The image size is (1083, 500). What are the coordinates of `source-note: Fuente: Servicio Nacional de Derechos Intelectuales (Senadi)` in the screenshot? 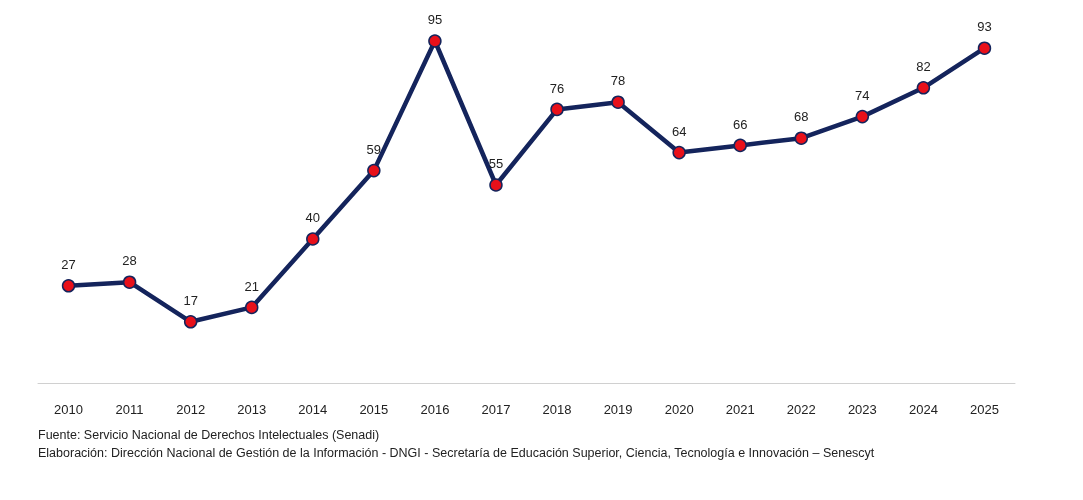 It's located at (209, 435).